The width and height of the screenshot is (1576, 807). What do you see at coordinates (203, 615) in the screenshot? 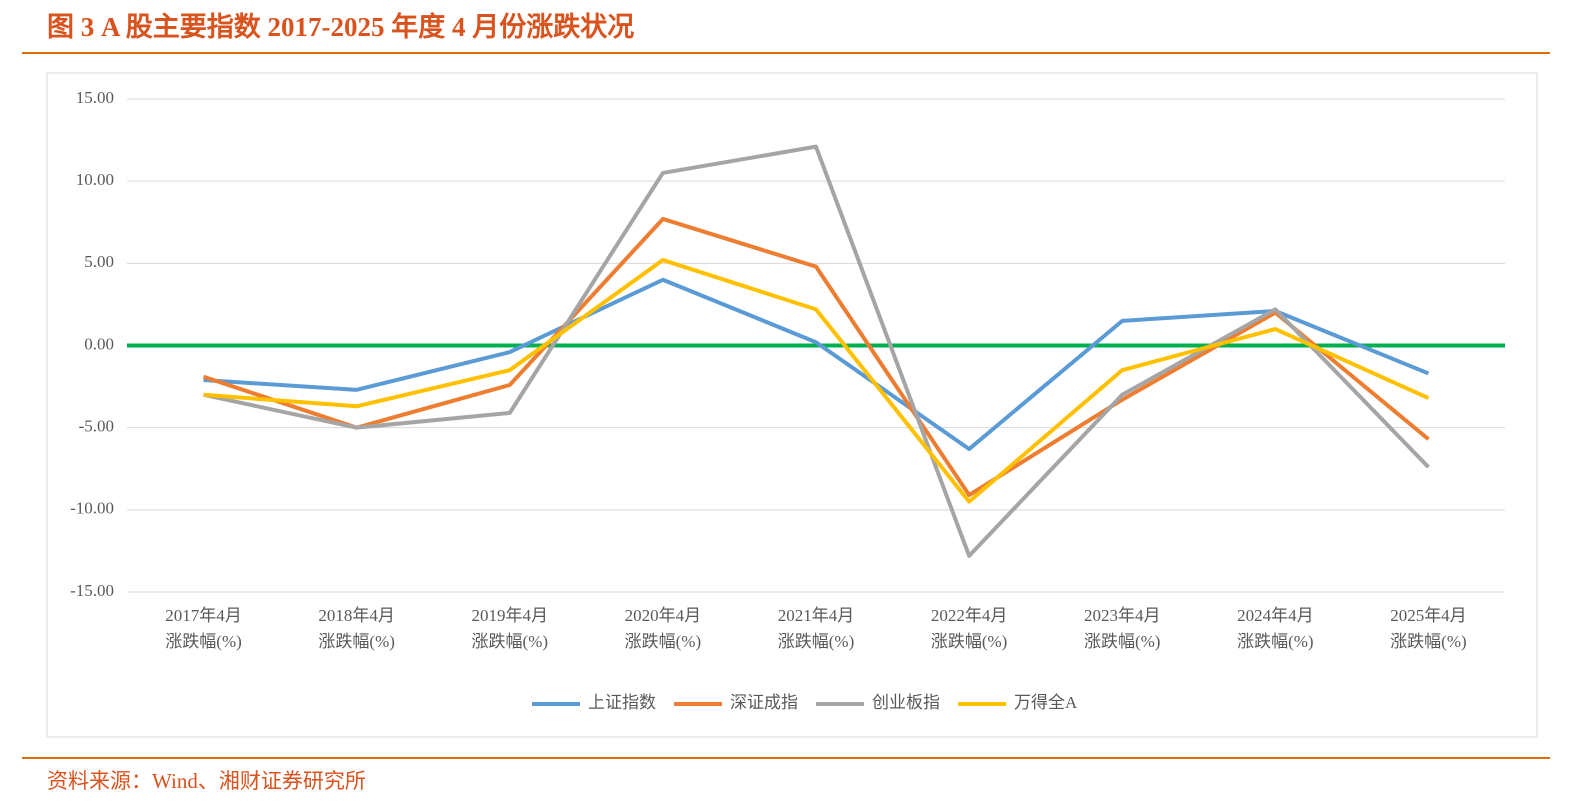
I see `x-tick-label: 2017年4月` at bounding box center [203, 615].